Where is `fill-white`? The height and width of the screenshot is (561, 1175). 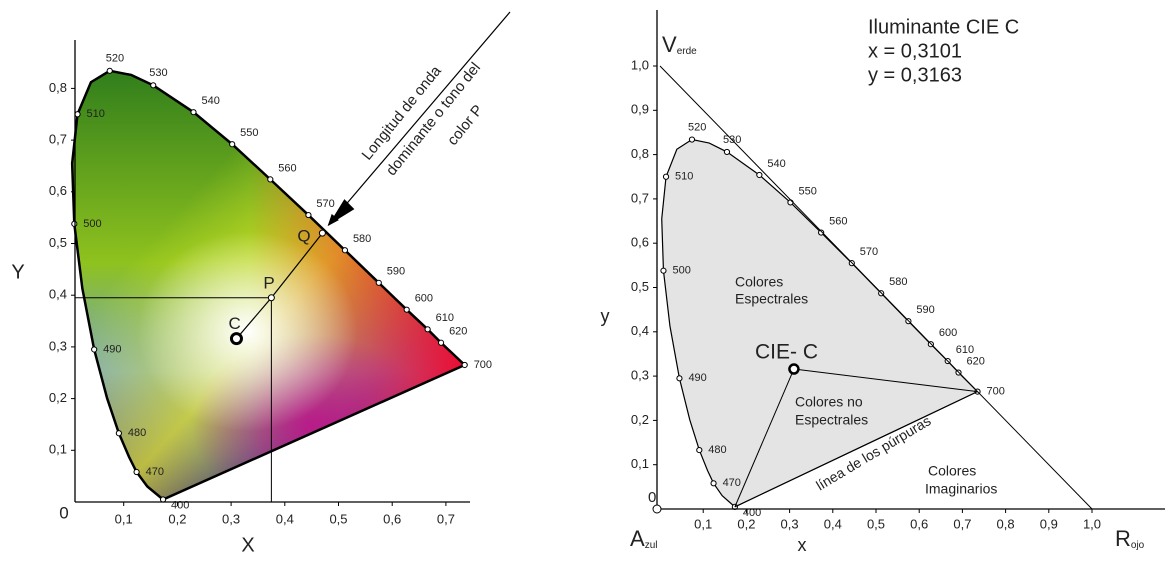
fill-white is located at coordinates (247, 331).